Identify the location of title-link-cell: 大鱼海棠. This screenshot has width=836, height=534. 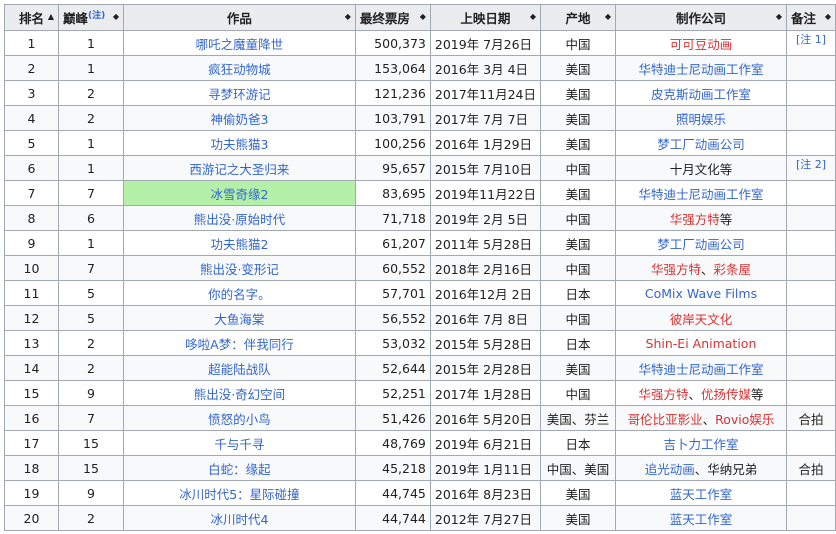
(239, 318).